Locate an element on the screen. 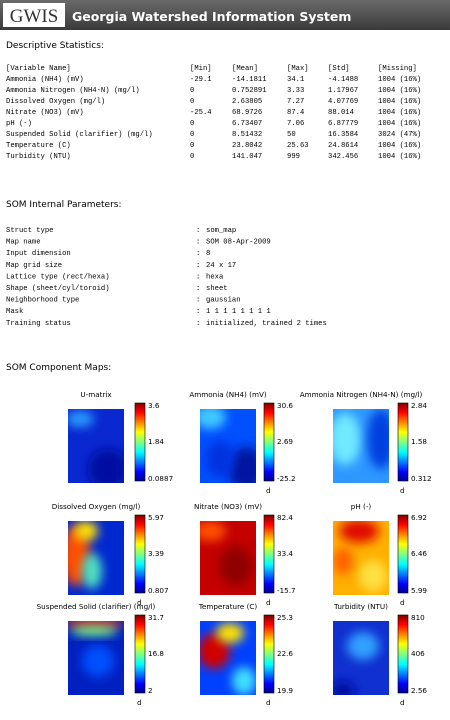  colorbar-label: 0.312 is located at coordinates (421, 478).